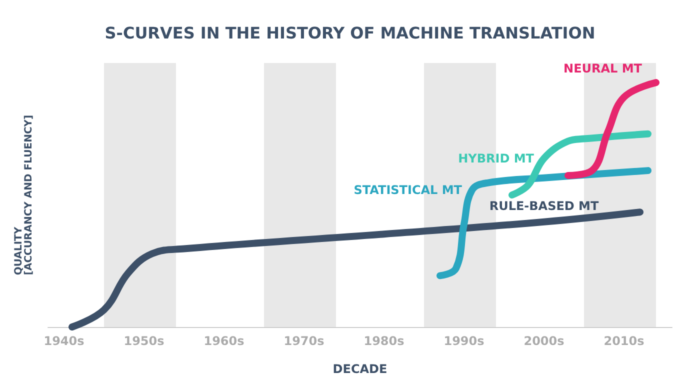 The width and height of the screenshot is (700, 390). What do you see at coordinates (360, 369) in the screenshot?
I see `x-axis-title: DECADE` at bounding box center [360, 369].